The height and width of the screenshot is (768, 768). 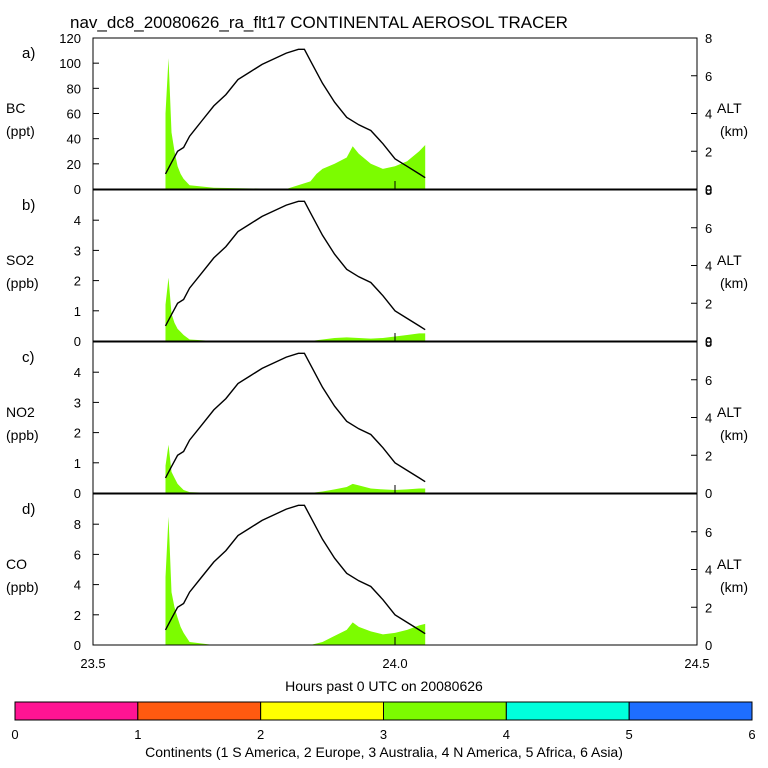 I want to click on panel-letter: c), so click(x=28, y=357).